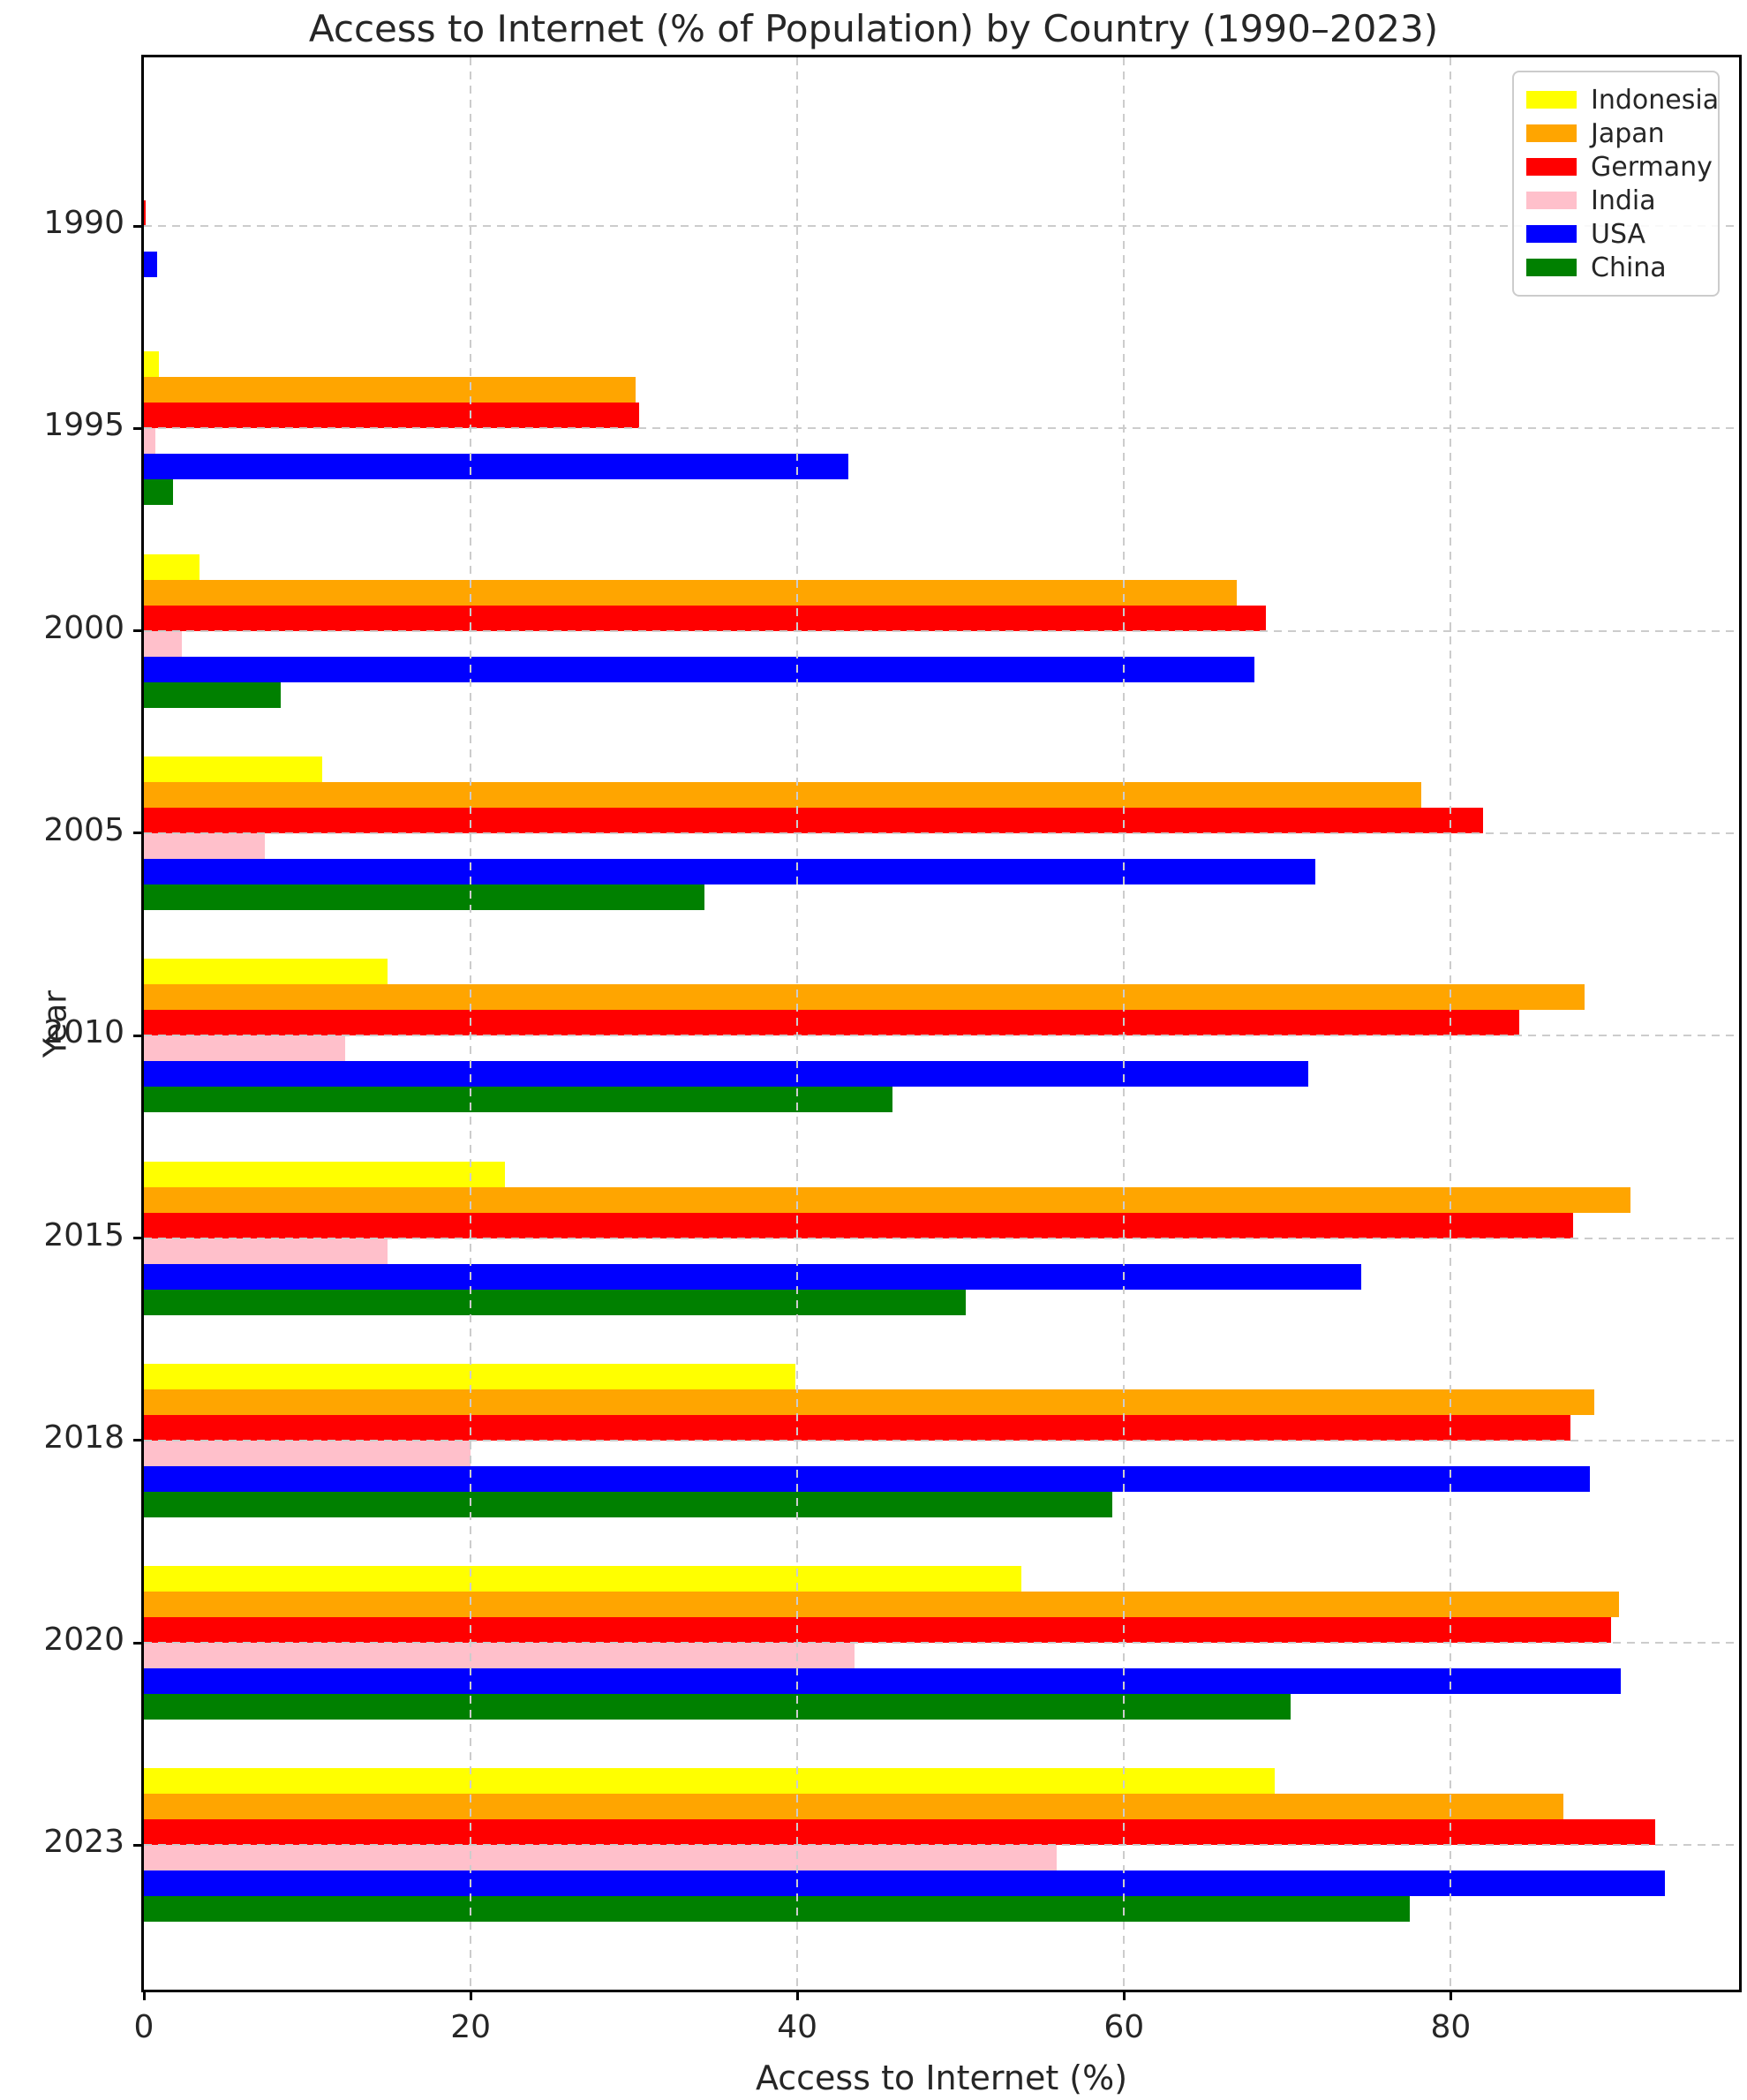 This screenshot has width=1747, height=2100. What do you see at coordinates (1551, 234) in the screenshot?
I see `legend-swatch-usa` at bounding box center [1551, 234].